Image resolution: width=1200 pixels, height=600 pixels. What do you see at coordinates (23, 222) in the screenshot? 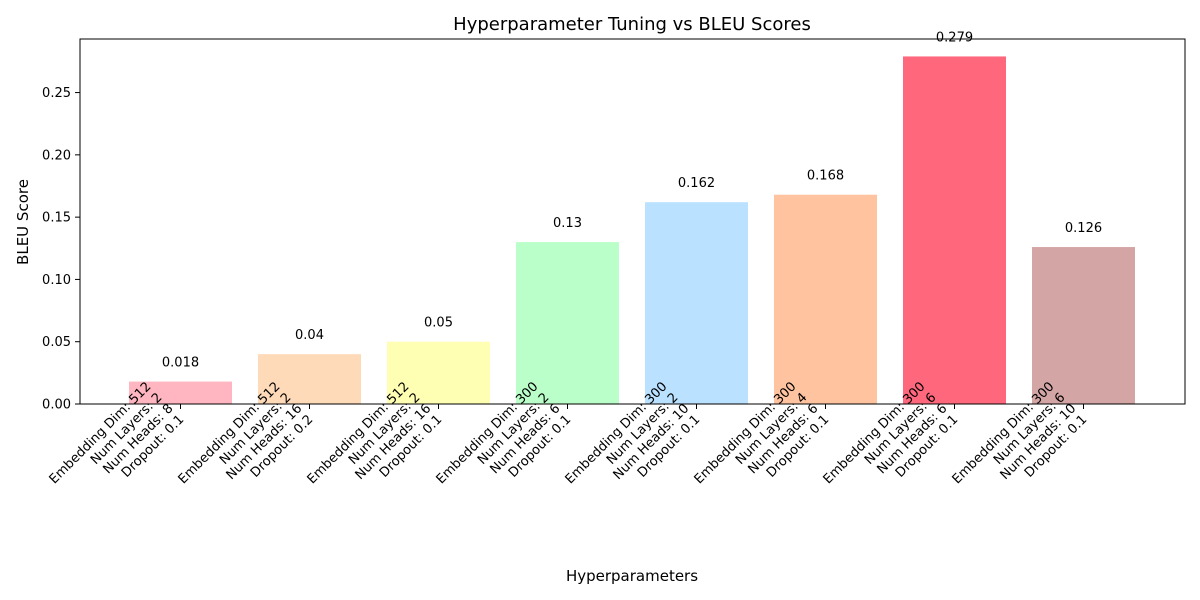
I see `y-axis-label: BLEU Score` at bounding box center [23, 222].